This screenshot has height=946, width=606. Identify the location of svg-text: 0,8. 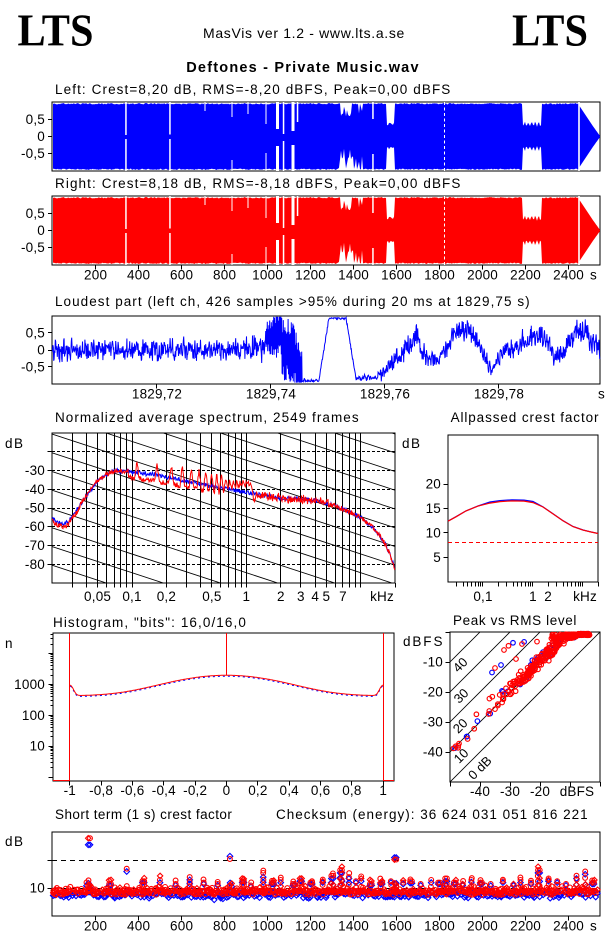
(351, 790).